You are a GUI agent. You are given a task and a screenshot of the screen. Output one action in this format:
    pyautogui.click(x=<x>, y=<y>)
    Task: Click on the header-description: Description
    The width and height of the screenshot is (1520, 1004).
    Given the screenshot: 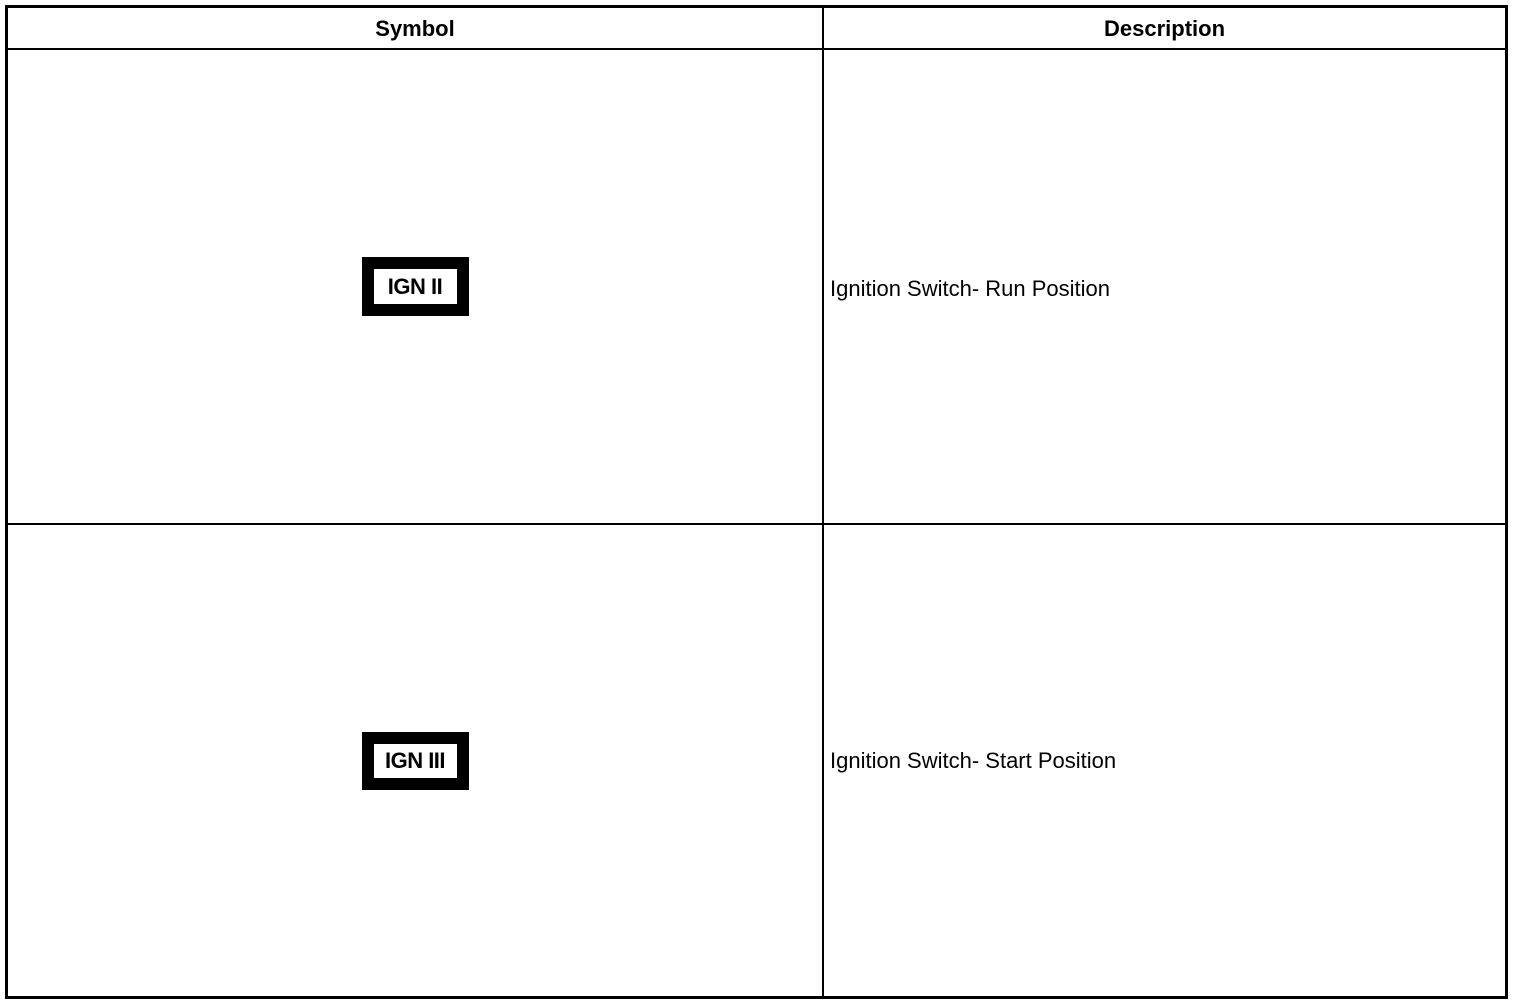 What is the action you would take?
    pyautogui.click(x=1164, y=28)
    